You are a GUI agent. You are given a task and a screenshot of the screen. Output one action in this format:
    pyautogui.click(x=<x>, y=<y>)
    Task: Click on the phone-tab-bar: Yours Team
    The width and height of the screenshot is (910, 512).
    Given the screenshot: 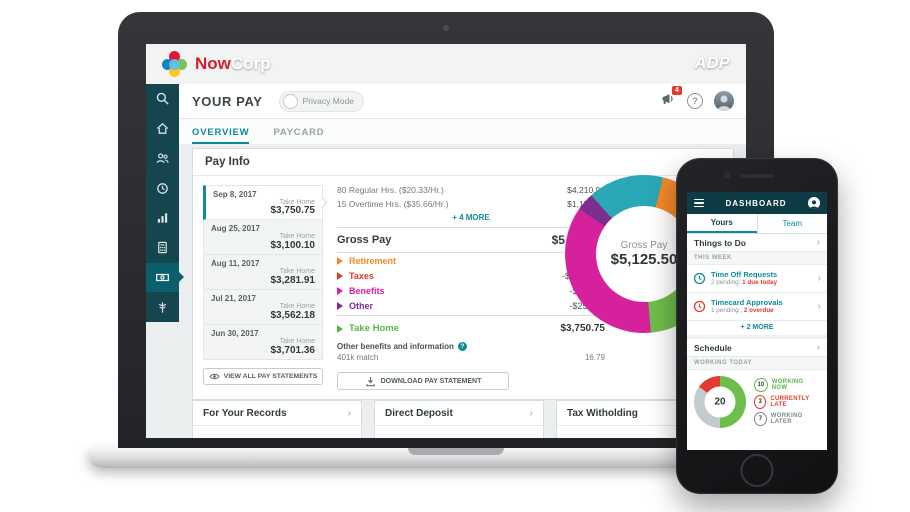 What is the action you would take?
    pyautogui.click(x=757, y=224)
    